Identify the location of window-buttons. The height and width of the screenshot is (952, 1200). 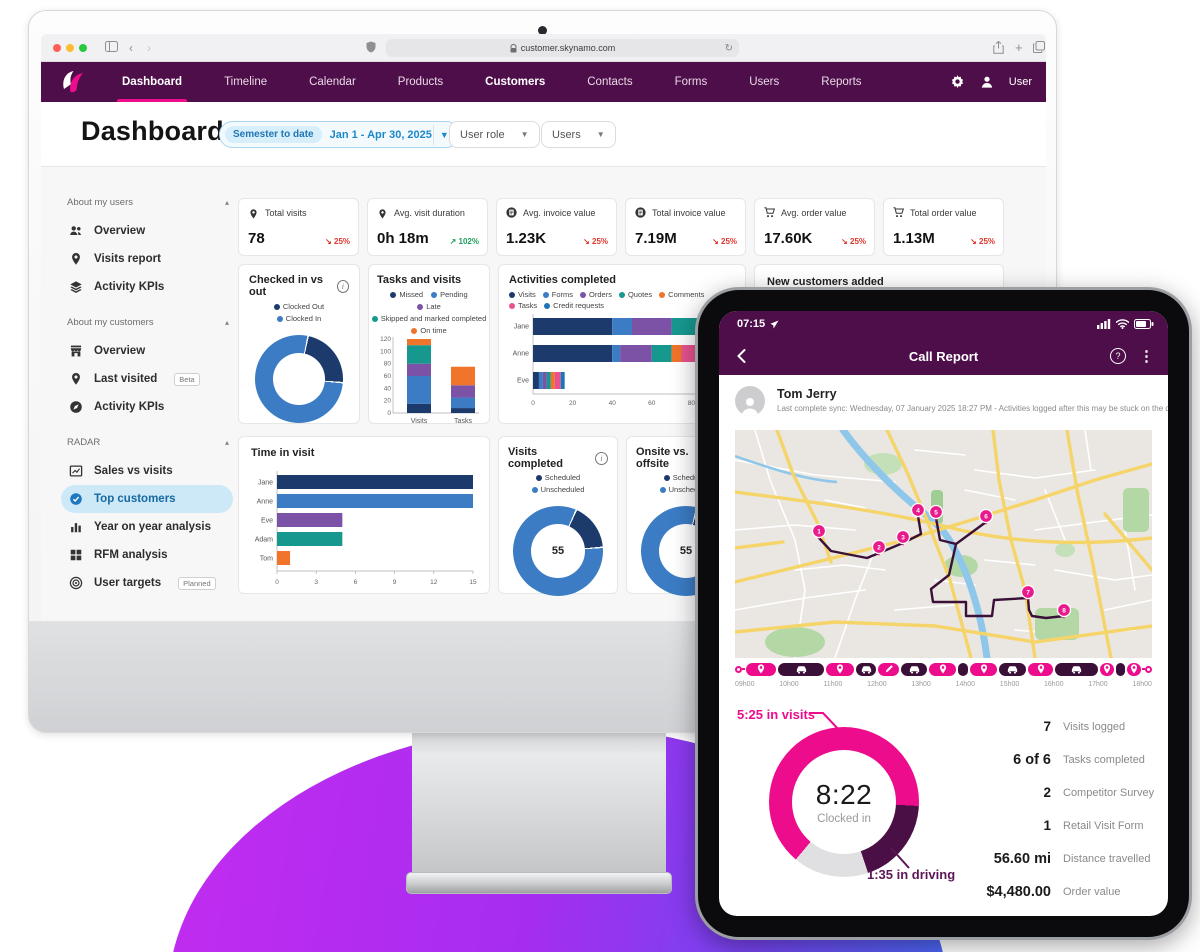
(70, 48).